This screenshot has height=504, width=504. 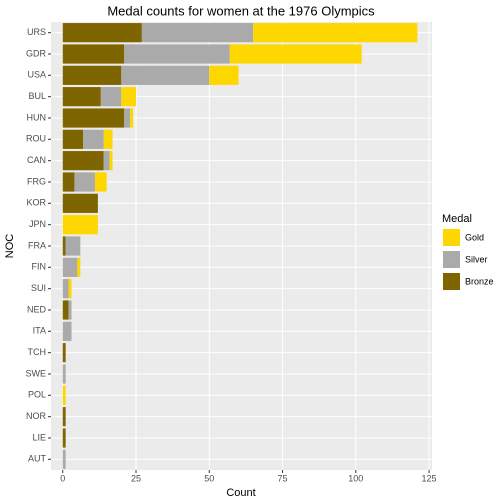 I want to click on legend-label: Silver, so click(x=476, y=259).